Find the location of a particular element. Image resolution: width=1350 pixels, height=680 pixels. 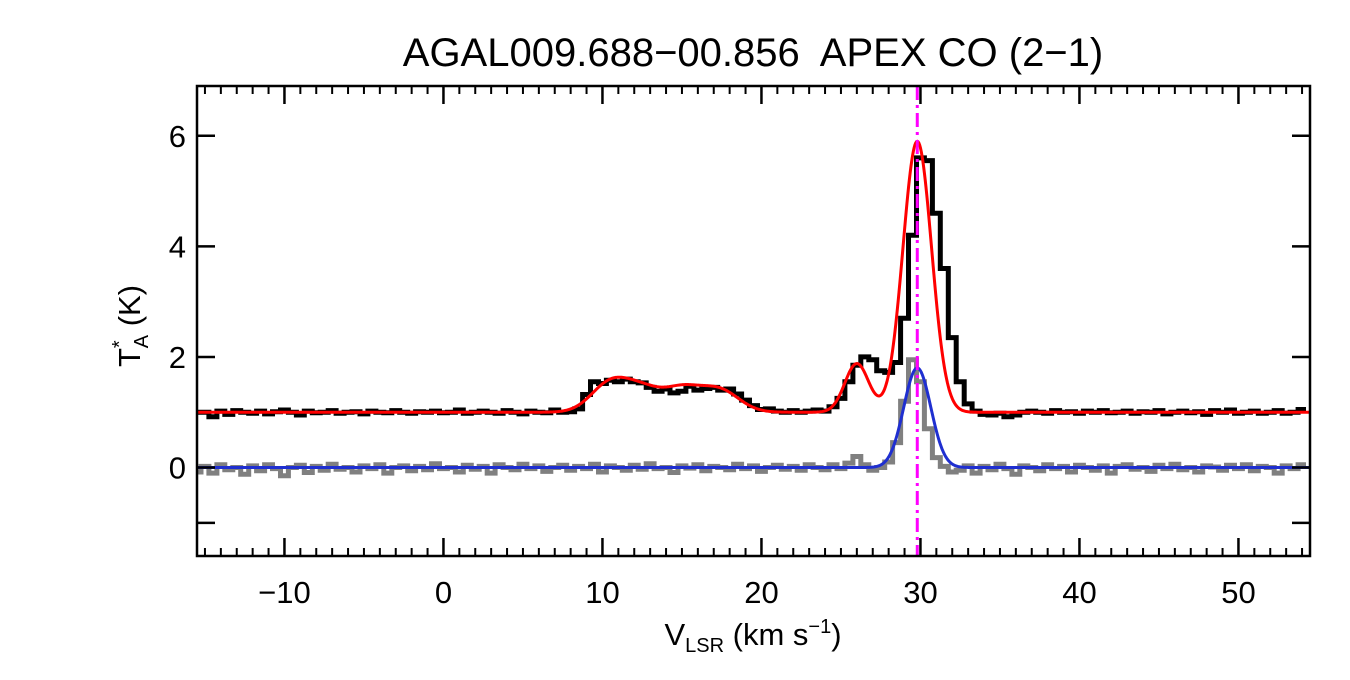

x-axis-label-main: V is located at coordinates (674, 634).